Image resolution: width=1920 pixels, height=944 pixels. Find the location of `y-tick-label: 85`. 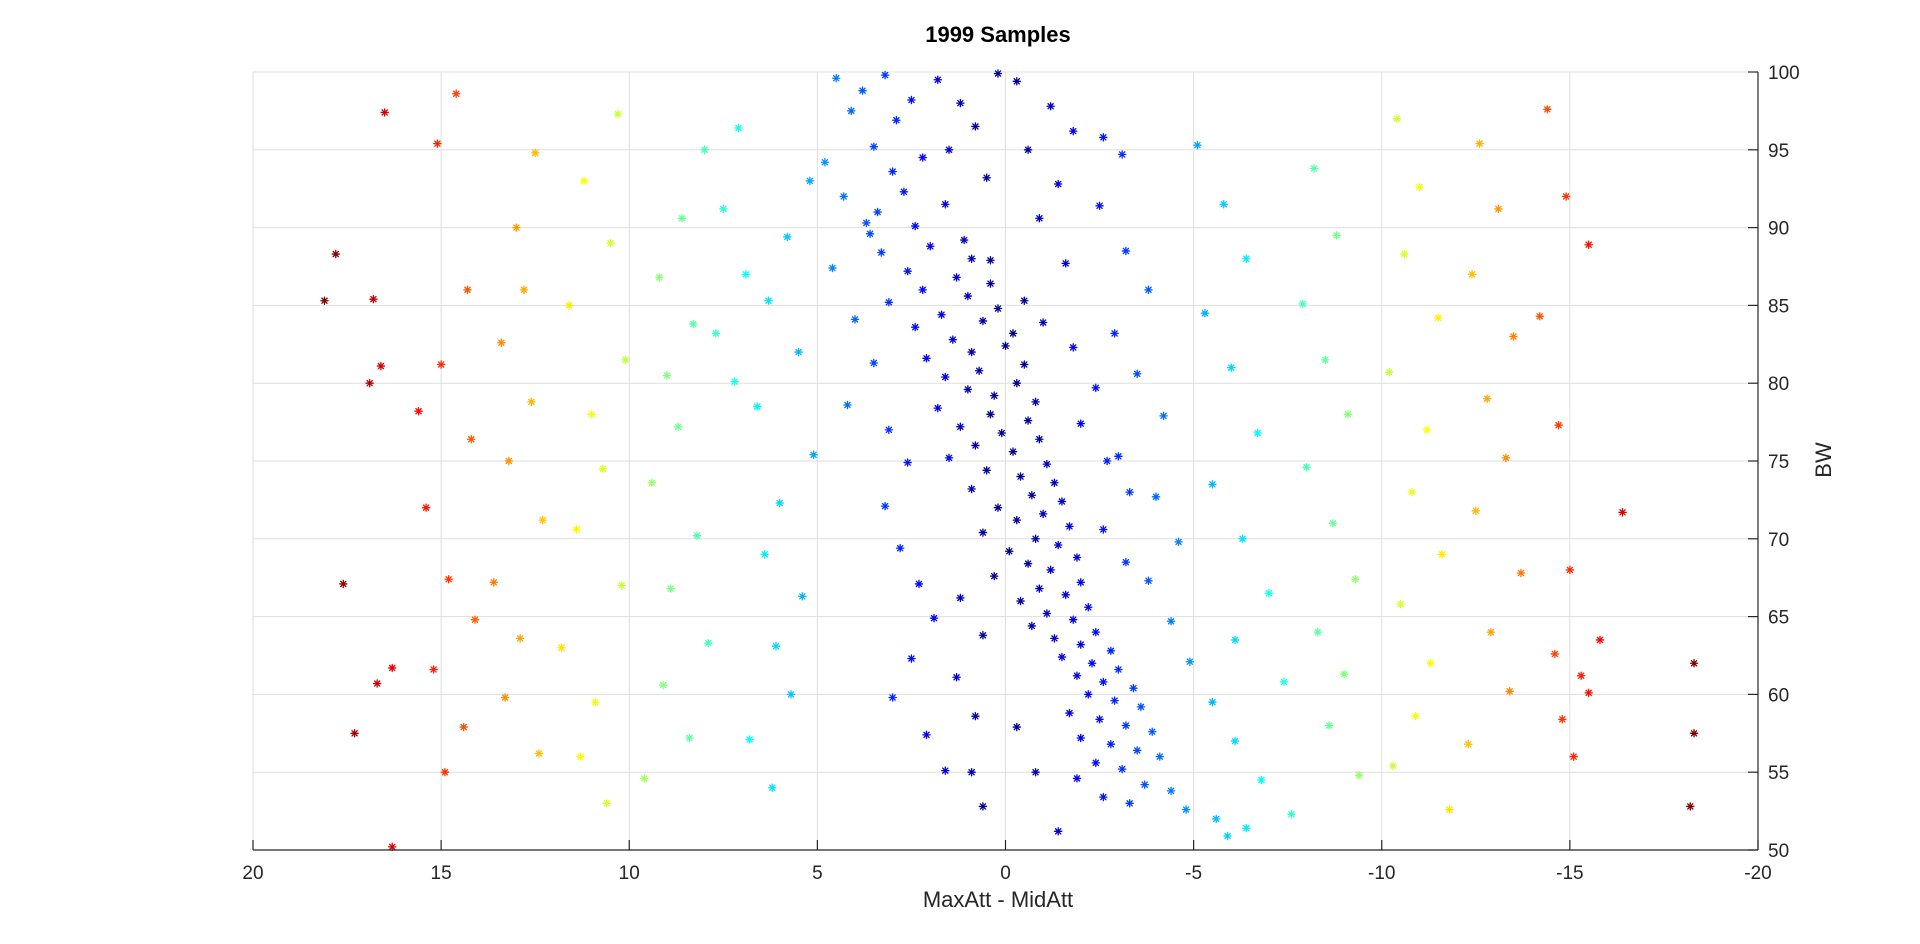

y-tick-label: 85 is located at coordinates (1778, 306).